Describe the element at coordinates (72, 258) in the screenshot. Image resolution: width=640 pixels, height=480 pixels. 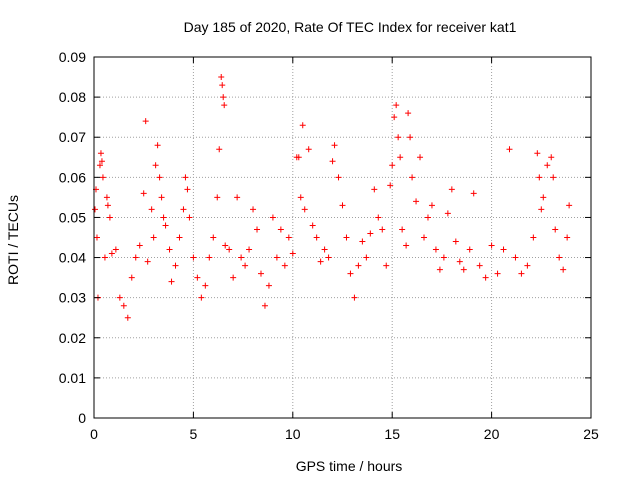
I see `y-tick-label: 0.04` at that location.